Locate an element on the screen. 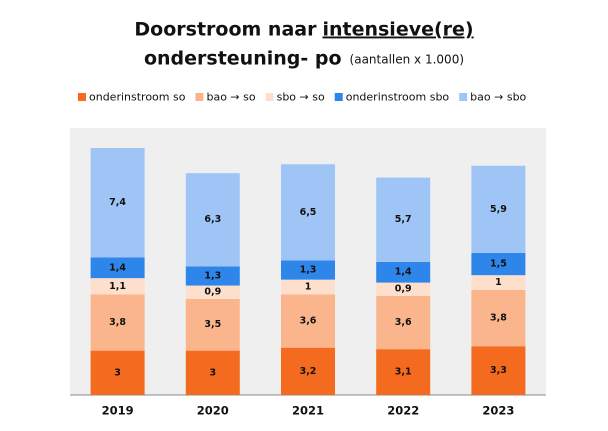 The image size is (608, 431). chart-title: ondersteuning- po is located at coordinates (243, 59).